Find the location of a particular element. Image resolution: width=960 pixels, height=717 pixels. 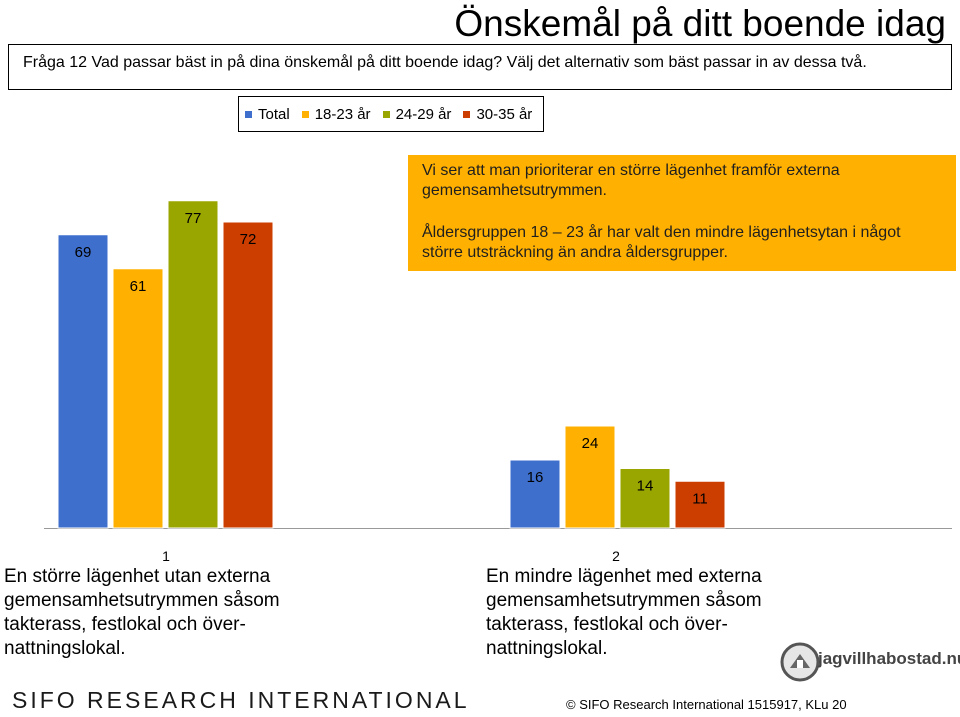

legend-label-30-35: 30-35 år is located at coordinates (504, 114).